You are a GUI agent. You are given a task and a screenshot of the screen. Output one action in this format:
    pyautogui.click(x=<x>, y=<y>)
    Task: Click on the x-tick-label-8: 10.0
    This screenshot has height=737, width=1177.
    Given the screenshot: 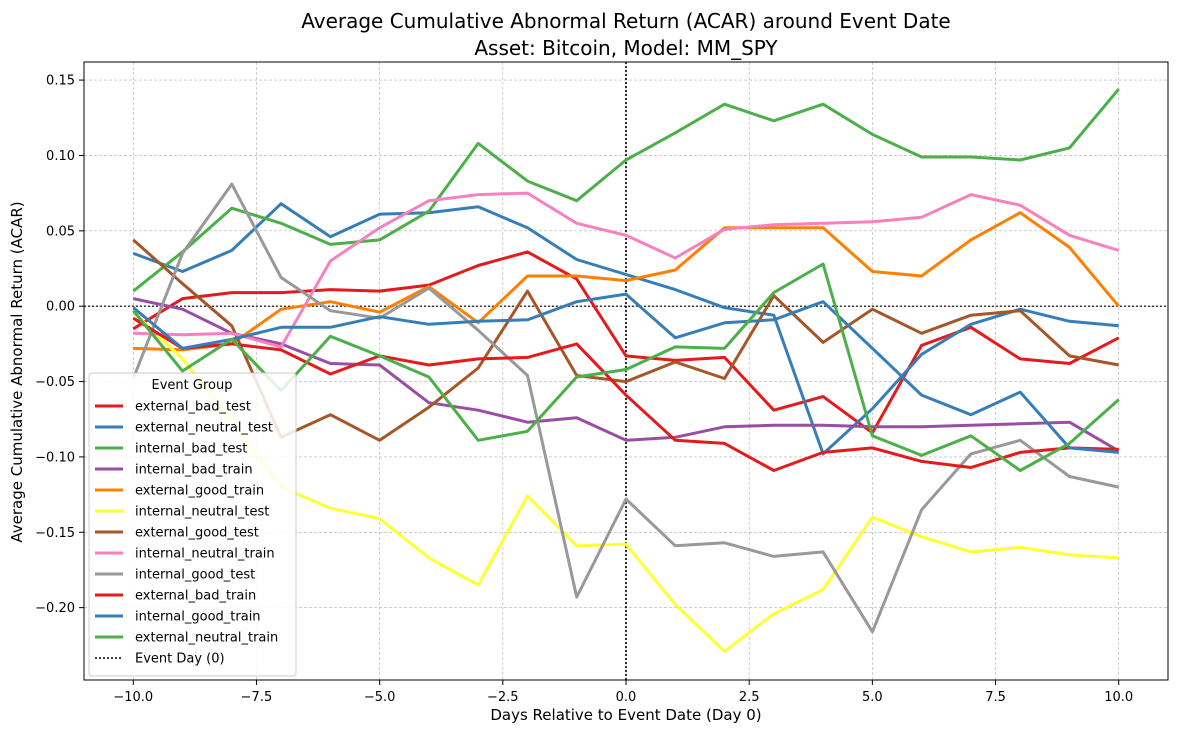 What is the action you would take?
    pyautogui.click(x=1118, y=697)
    